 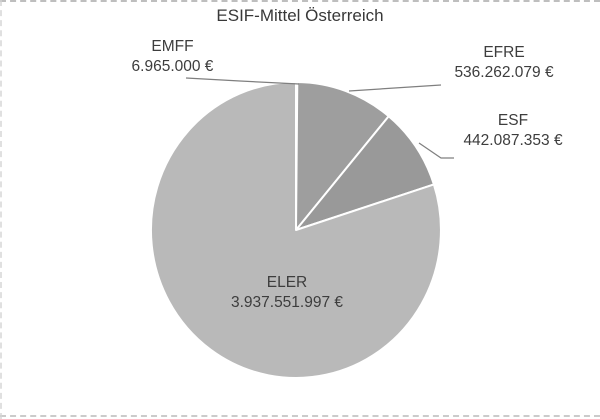 What do you see at coordinates (242, 81) in the screenshot?
I see `leader-line-emff` at bounding box center [242, 81].